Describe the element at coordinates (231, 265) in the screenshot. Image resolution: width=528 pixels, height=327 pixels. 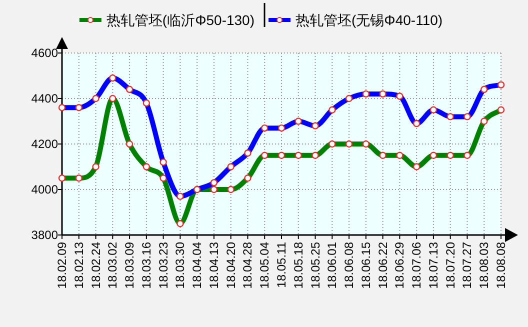
I see `x-tick-label: 18.04.20` at that location.